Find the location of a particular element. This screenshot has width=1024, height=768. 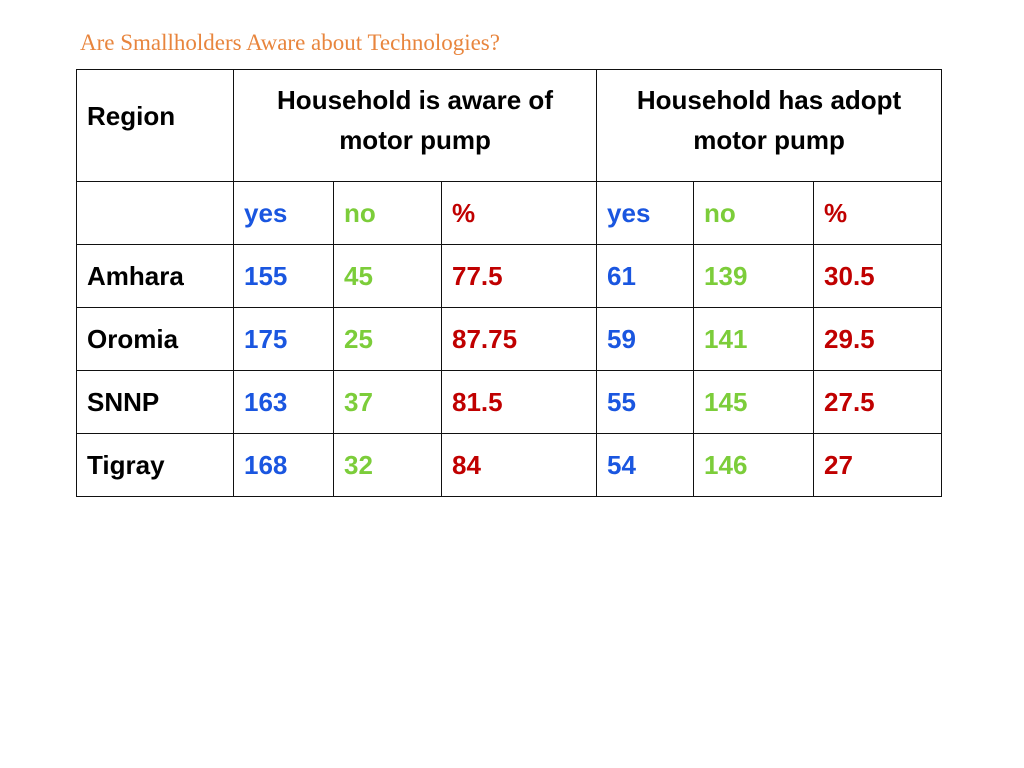

adopt-yes-cell: 55 is located at coordinates (645, 402).